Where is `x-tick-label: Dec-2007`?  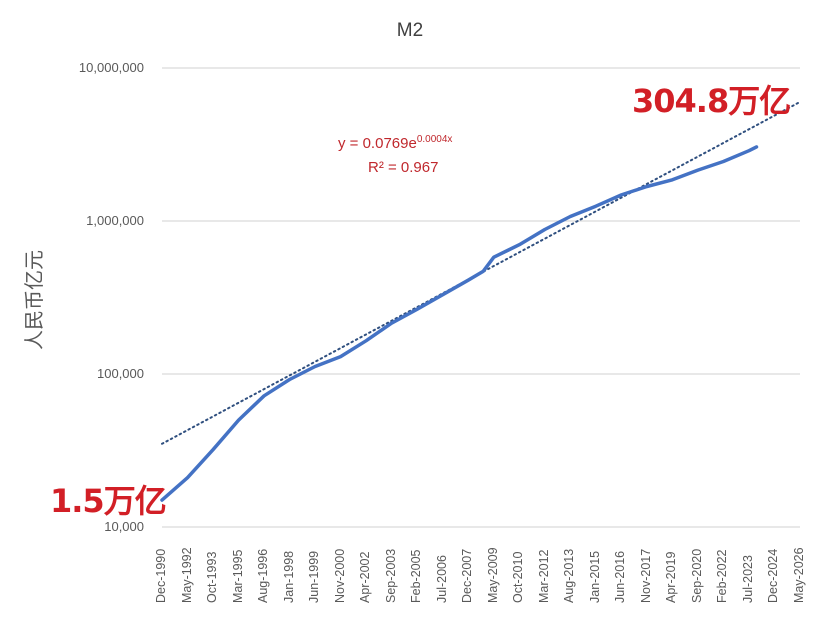 x-tick-label: Dec-2007 is located at coordinates (467, 575).